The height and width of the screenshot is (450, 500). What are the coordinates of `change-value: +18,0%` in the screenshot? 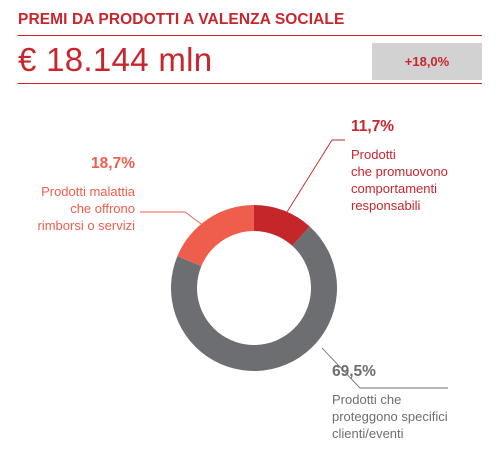 It's located at (427, 61).